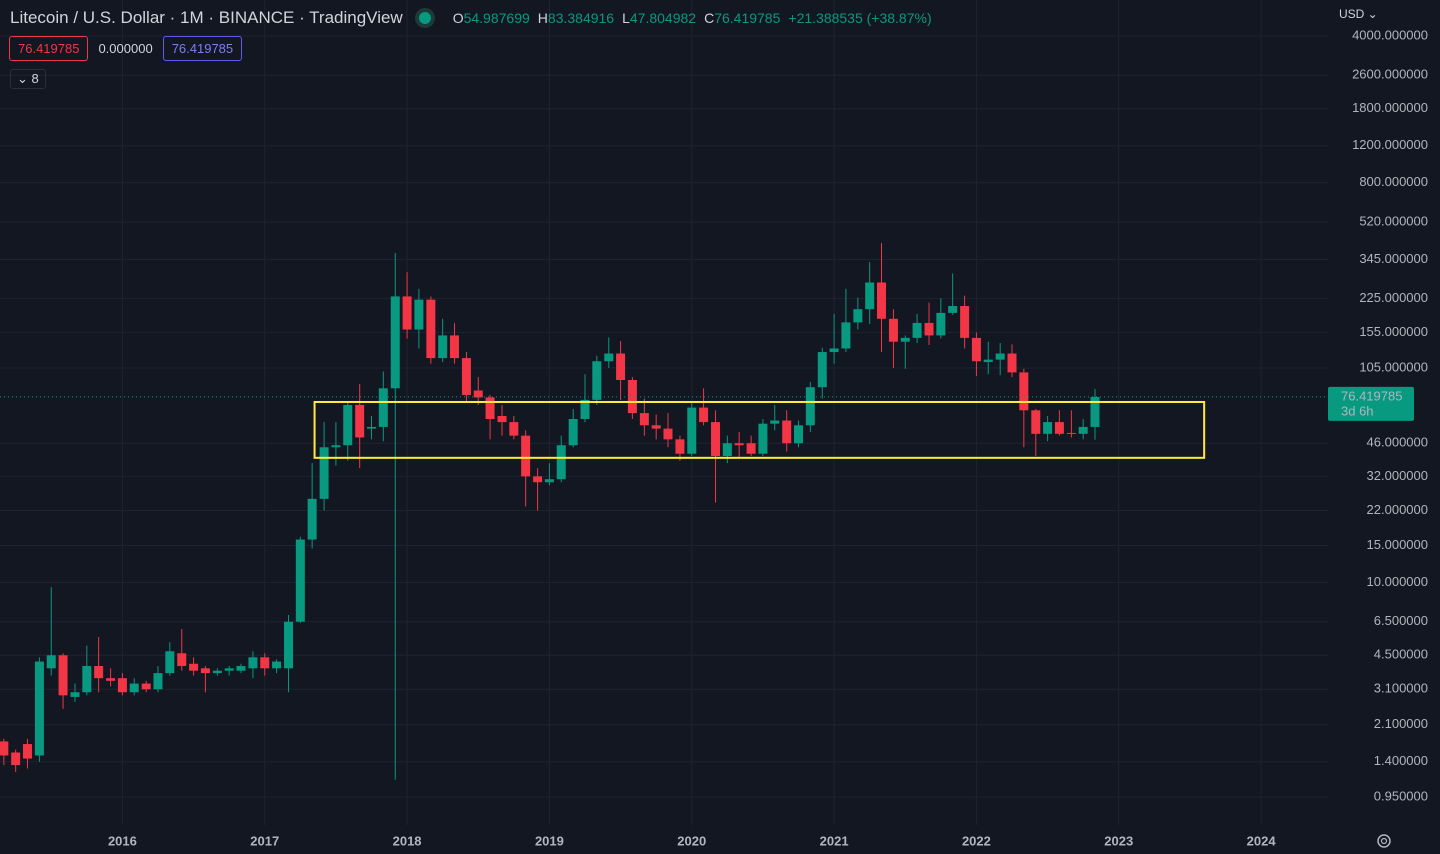 Image resolution: width=1440 pixels, height=854 pixels. I want to click on countdown: 3d 6h, so click(1357, 410).